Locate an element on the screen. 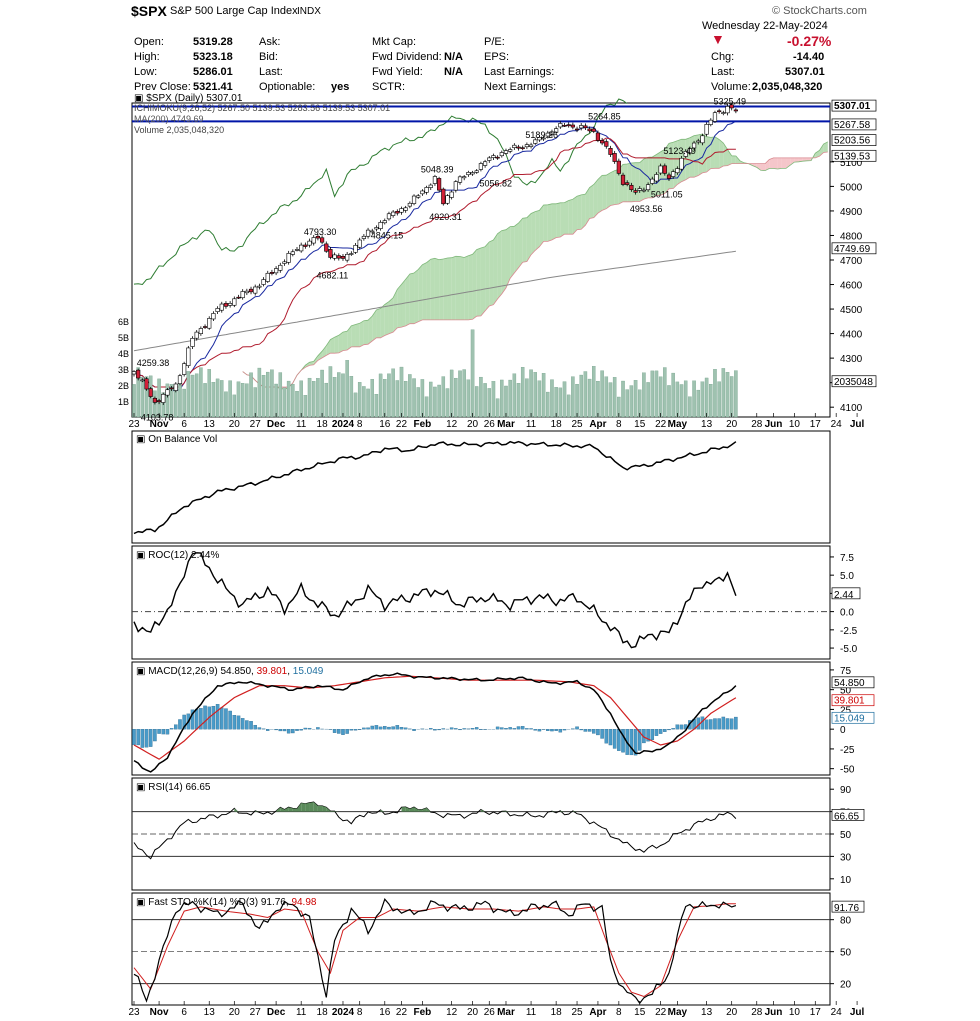 The image size is (980, 1021). macd-axis-label: 25 is located at coordinates (846, 710).